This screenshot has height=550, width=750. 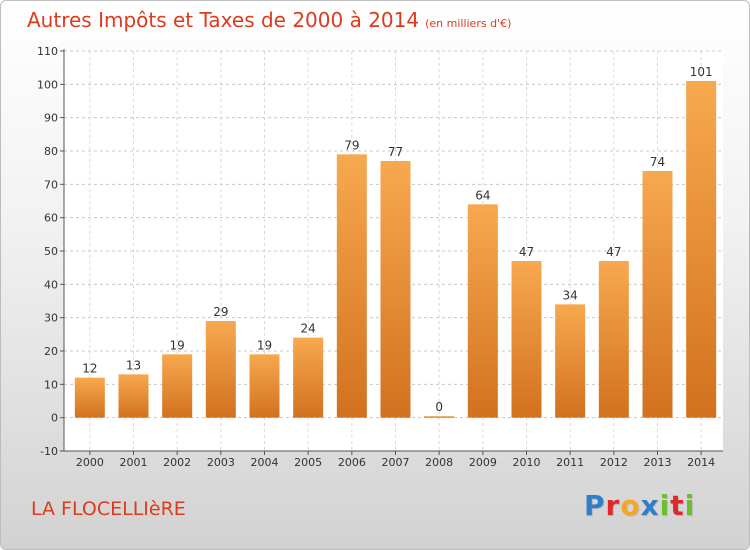 What do you see at coordinates (595, 505) in the screenshot?
I see `logo-letter: P` at bounding box center [595, 505].